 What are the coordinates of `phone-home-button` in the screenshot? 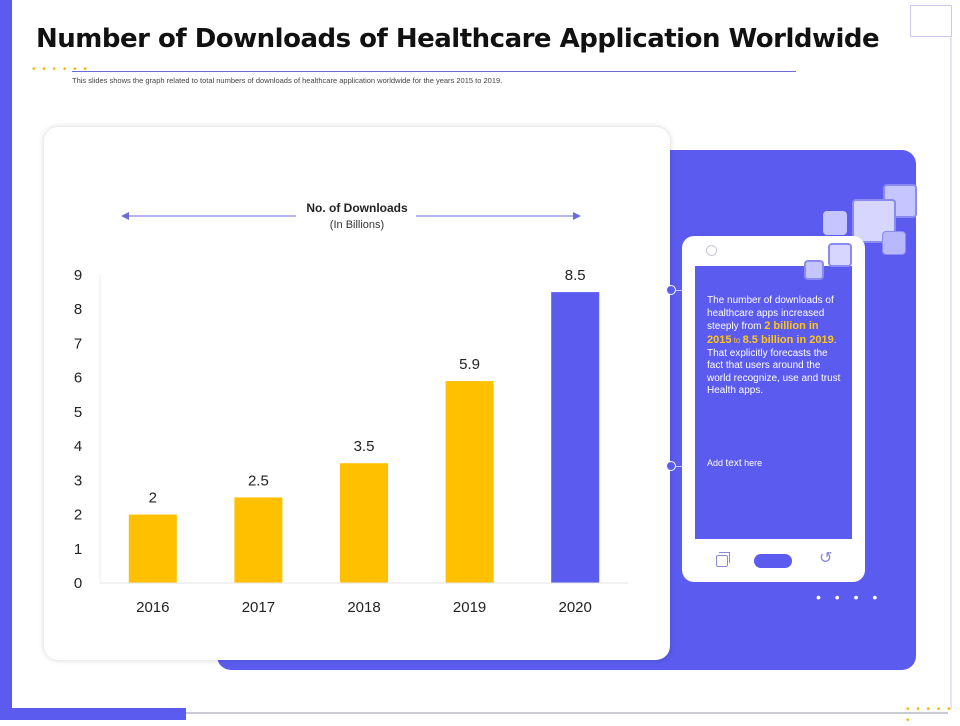 It's located at (773, 561).